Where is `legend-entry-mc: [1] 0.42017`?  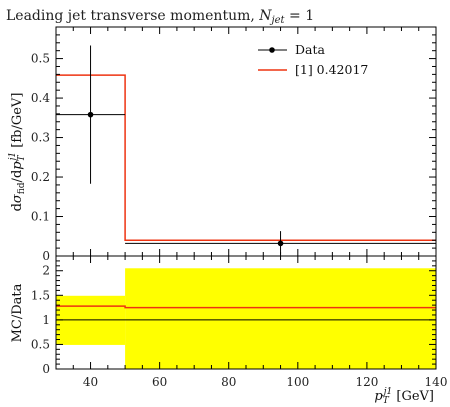
legend-entry-mc: [1] 0.42017 is located at coordinates (313, 69).